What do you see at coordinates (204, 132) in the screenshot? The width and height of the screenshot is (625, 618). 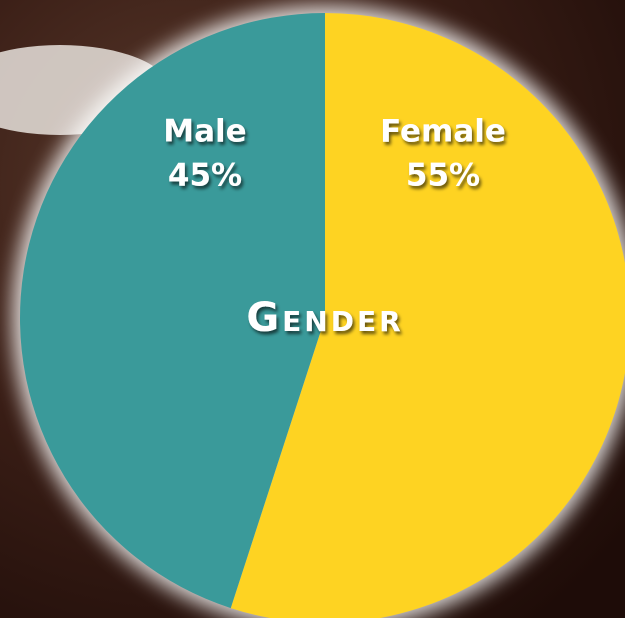 I see `slice-label: Male` at bounding box center [204, 132].